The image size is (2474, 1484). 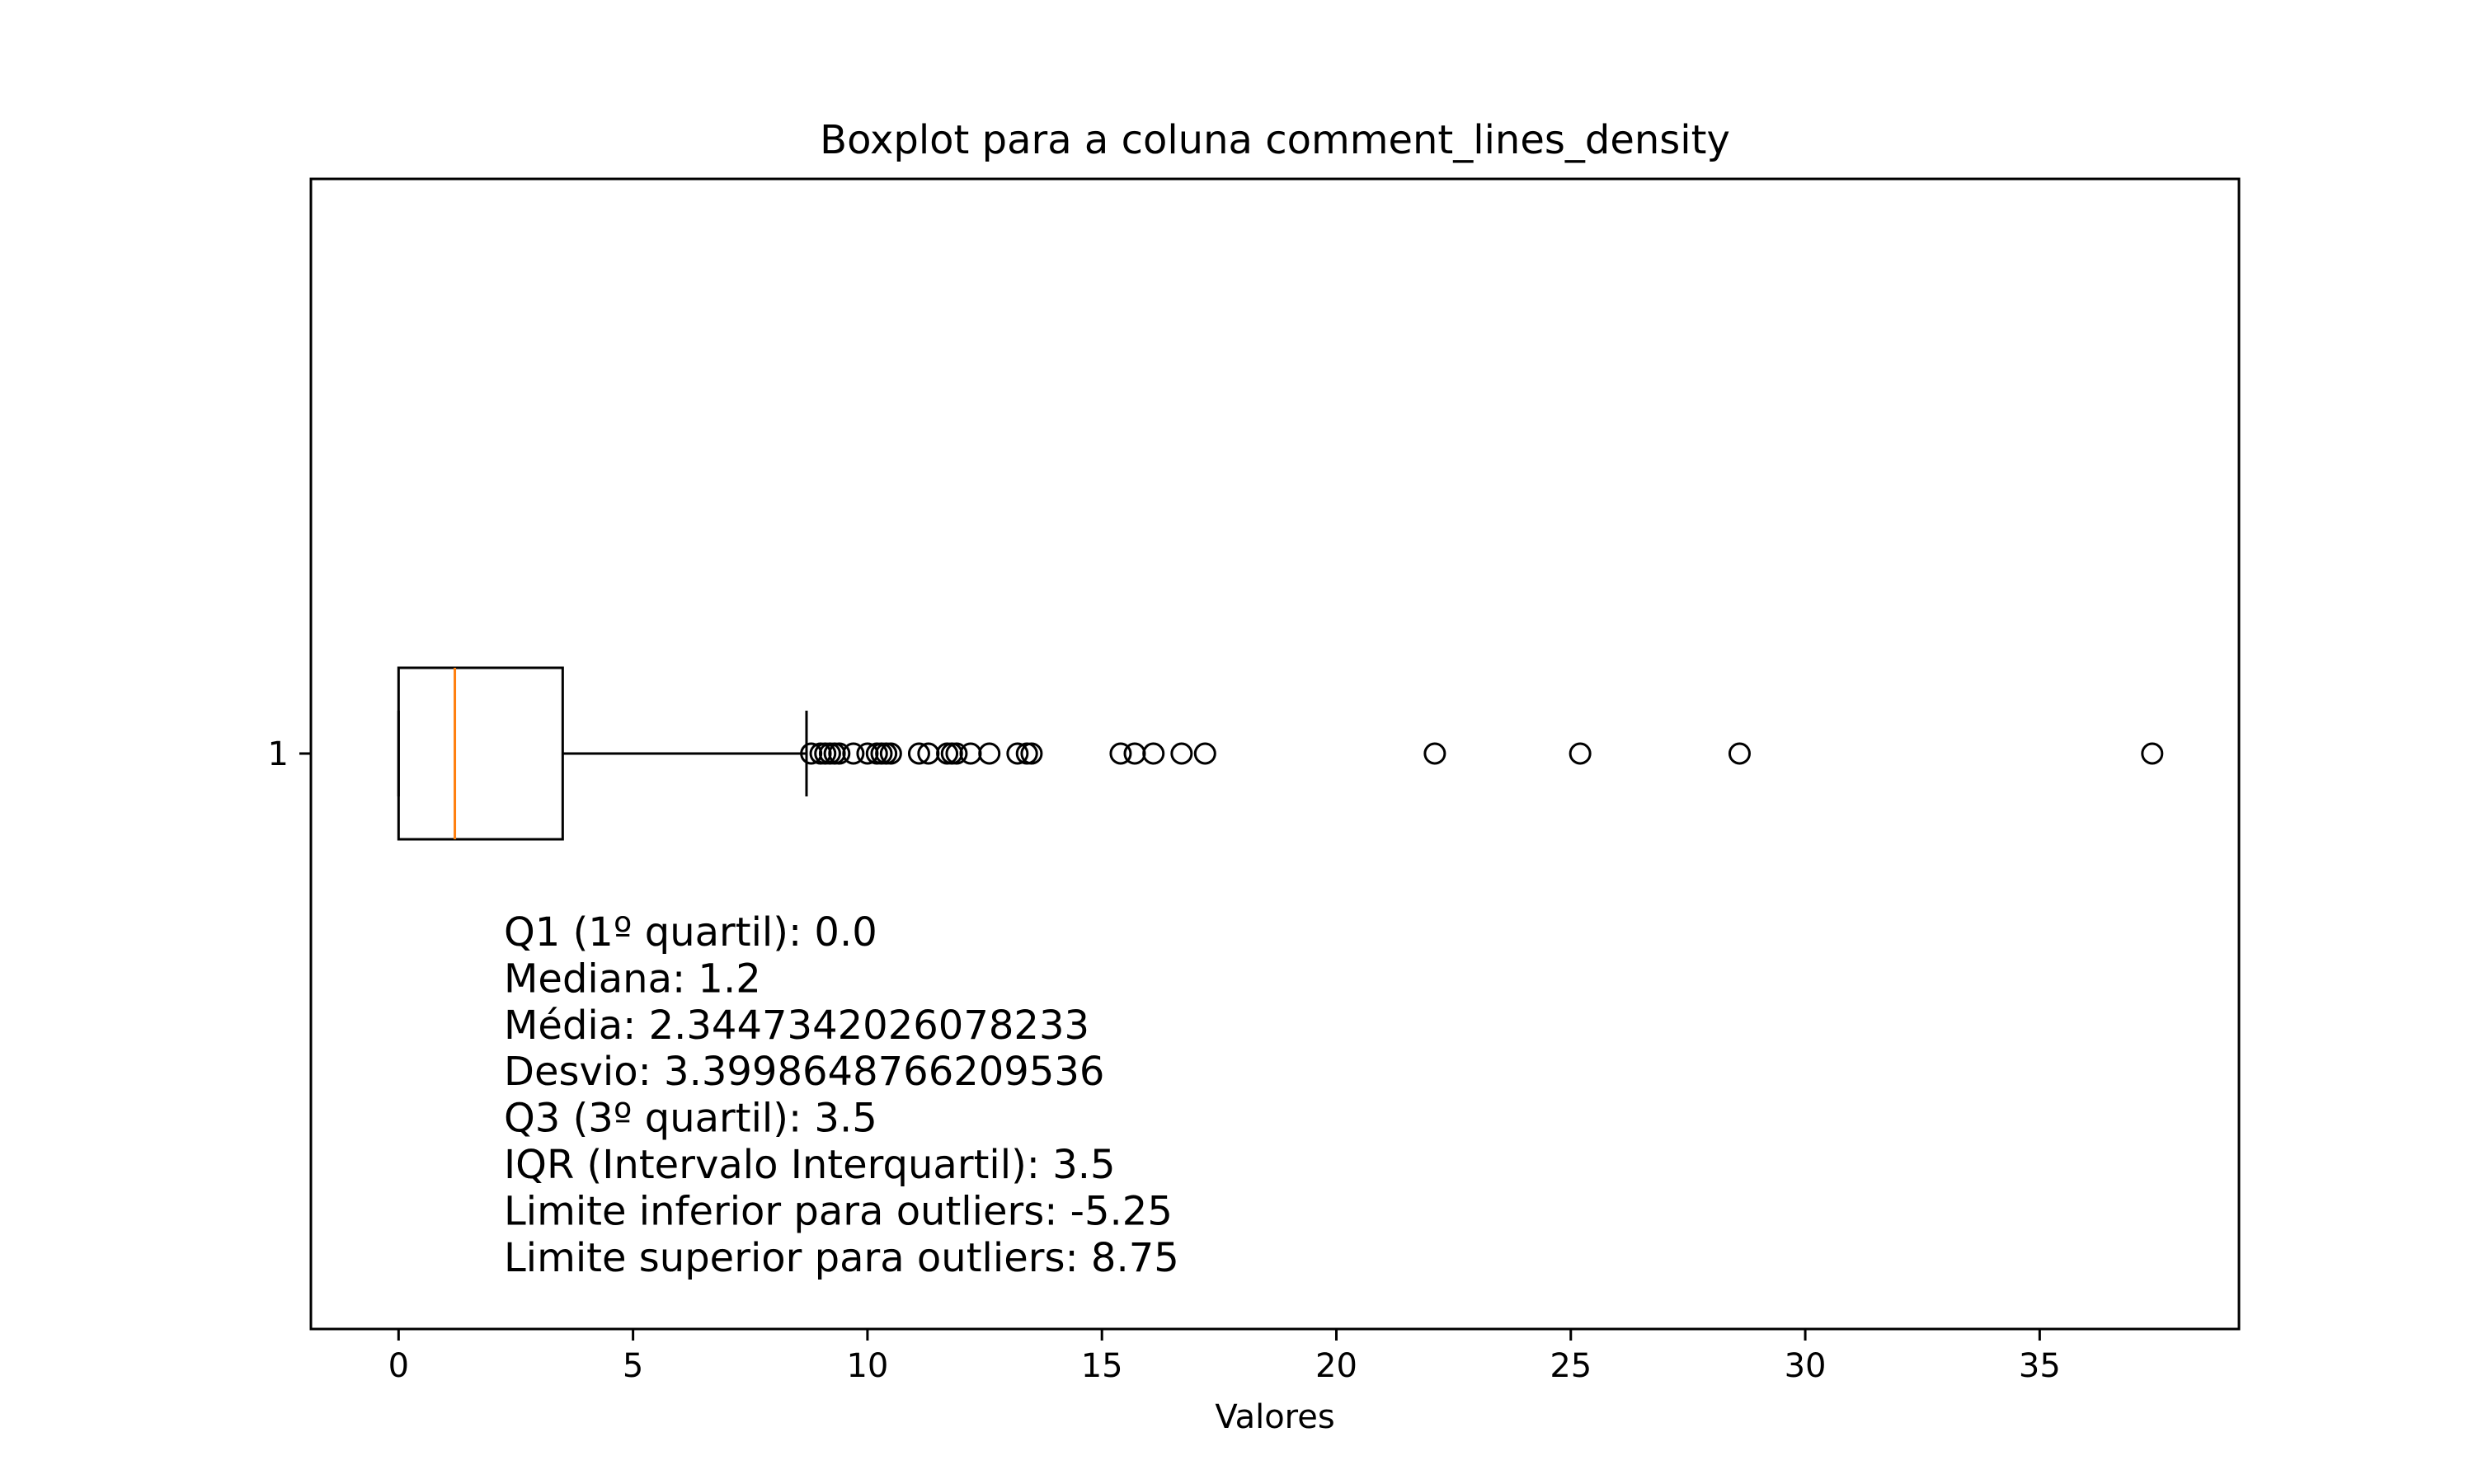 I want to click on x-tick-label: 35, so click(x=2040, y=1366).